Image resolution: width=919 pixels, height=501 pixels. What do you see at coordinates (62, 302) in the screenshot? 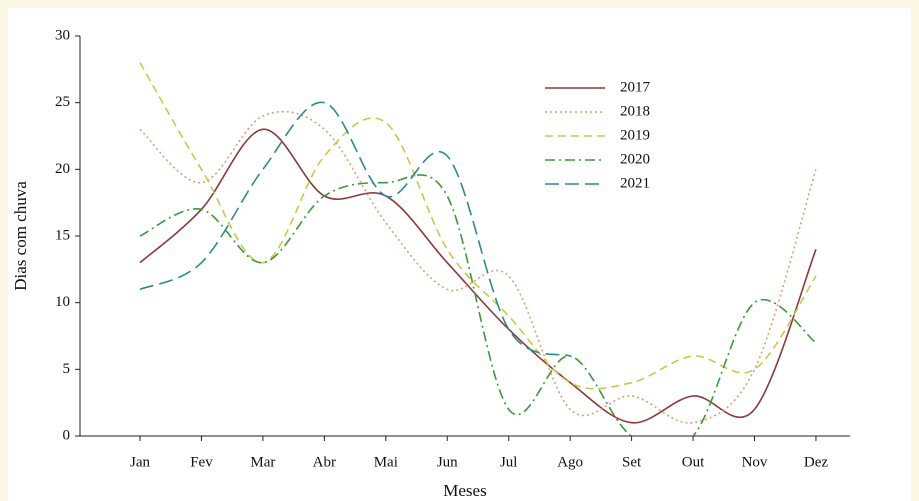
I see `y-tick-label: 10` at bounding box center [62, 302].